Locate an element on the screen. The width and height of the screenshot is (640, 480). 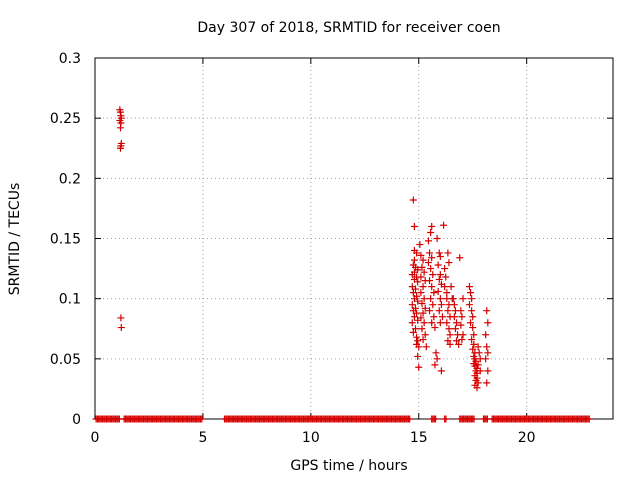
y-tick-label: 0.3 is located at coordinates (70, 59).